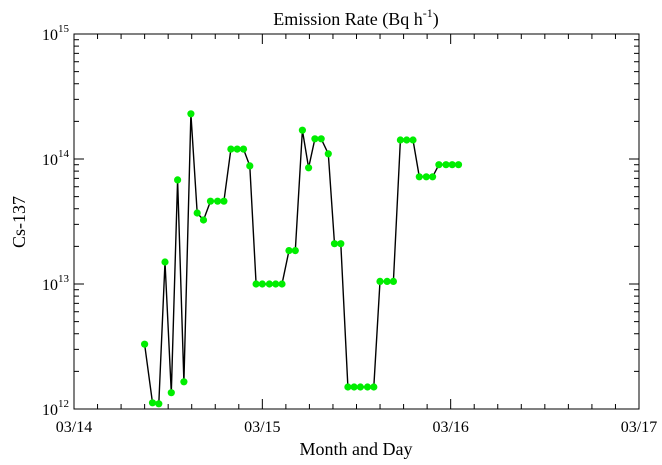  What do you see at coordinates (356, 427) in the screenshot?
I see `x-axis-tick-labels: 03/14 03/15 03/16 03/17` at bounding box center [356, 427].